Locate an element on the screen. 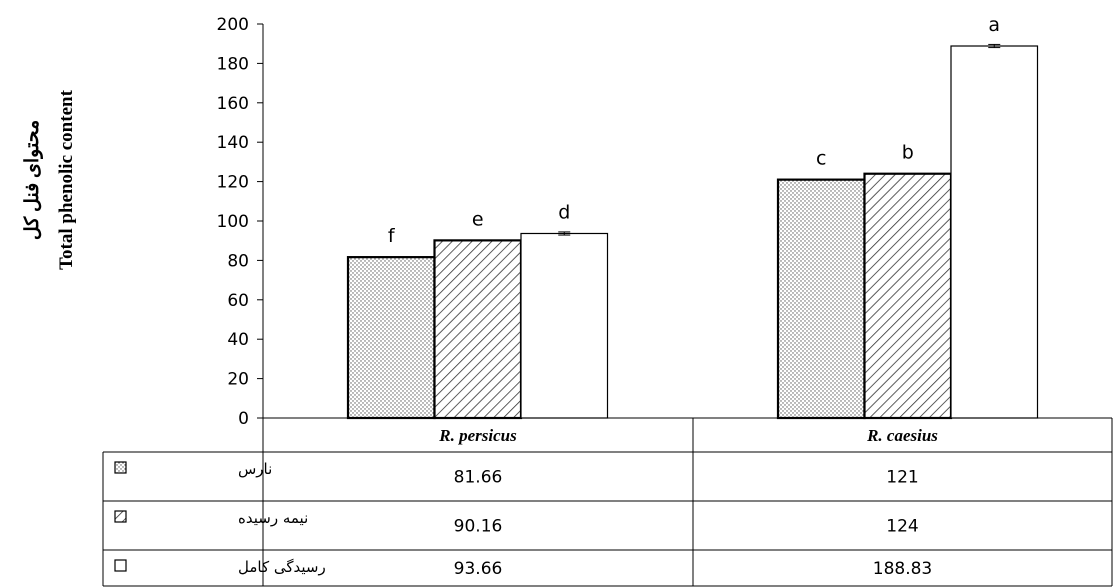  y-tick-label: 120 is located at coordinates (233, 183).